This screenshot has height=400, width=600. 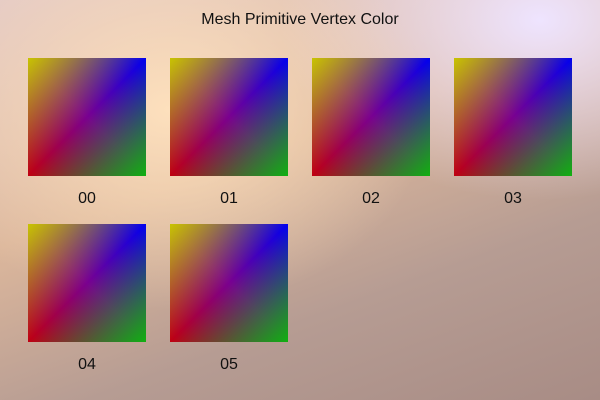 I want to click on mesh-item: 03, so click(x=513, y=133).